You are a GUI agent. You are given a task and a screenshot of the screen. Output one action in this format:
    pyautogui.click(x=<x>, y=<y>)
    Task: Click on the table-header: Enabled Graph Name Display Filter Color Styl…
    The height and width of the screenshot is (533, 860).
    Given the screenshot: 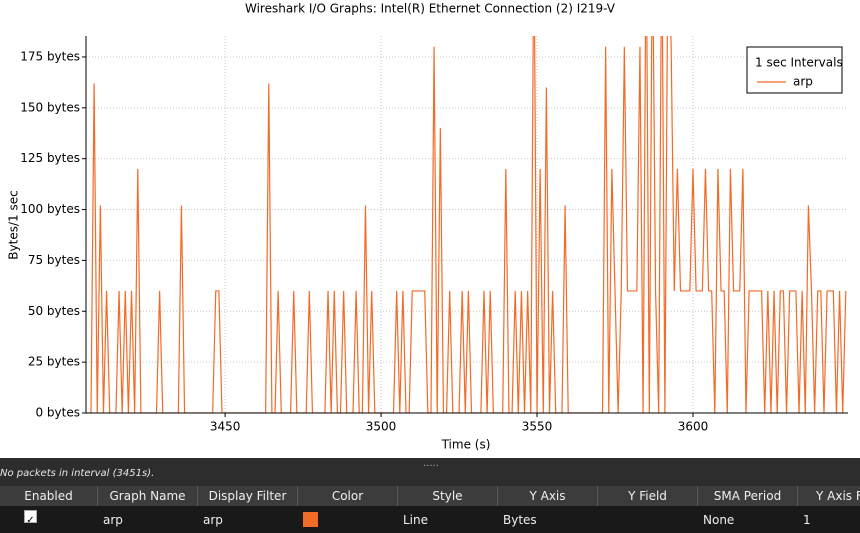 What is the action you would take?
    pyautogui.click(x=430, y=496)
    